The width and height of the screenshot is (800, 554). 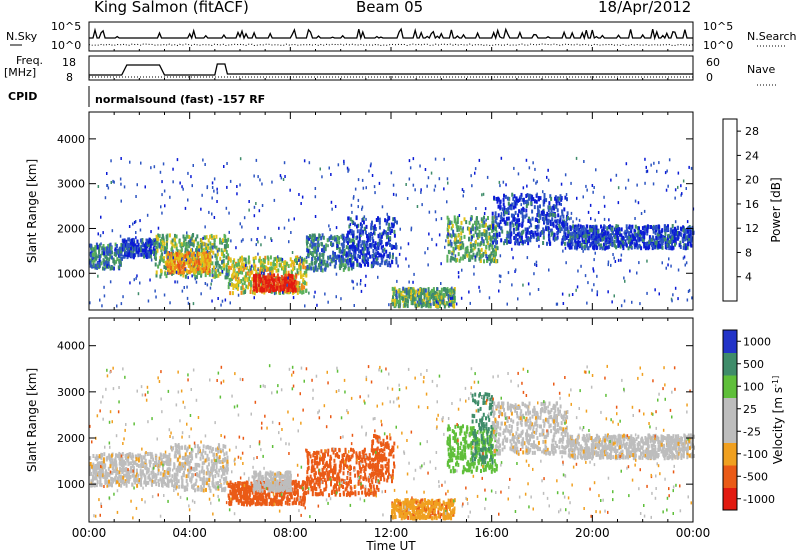 I want to click on date-label: 18/Apr/2012, so click(x=645, y=8).